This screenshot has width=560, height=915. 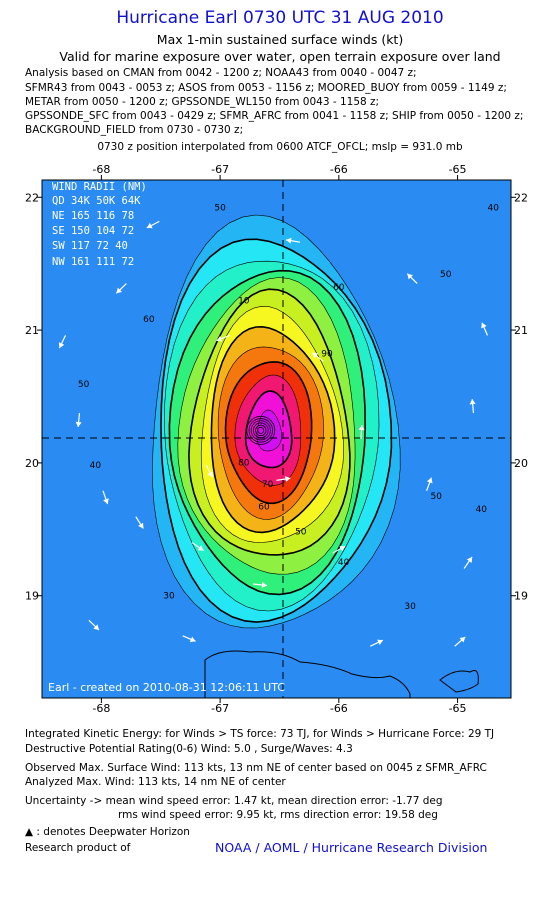 I want to click on research-label: Research product of, so click(x=78, y=848).